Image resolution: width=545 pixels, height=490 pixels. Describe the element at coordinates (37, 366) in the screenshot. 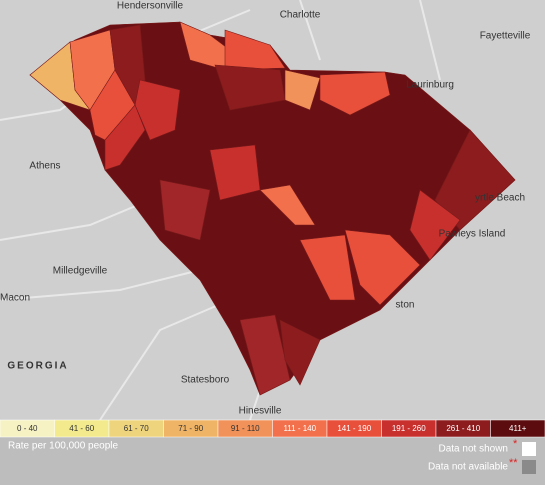

I see `place-label: GEORGIA` at that location.